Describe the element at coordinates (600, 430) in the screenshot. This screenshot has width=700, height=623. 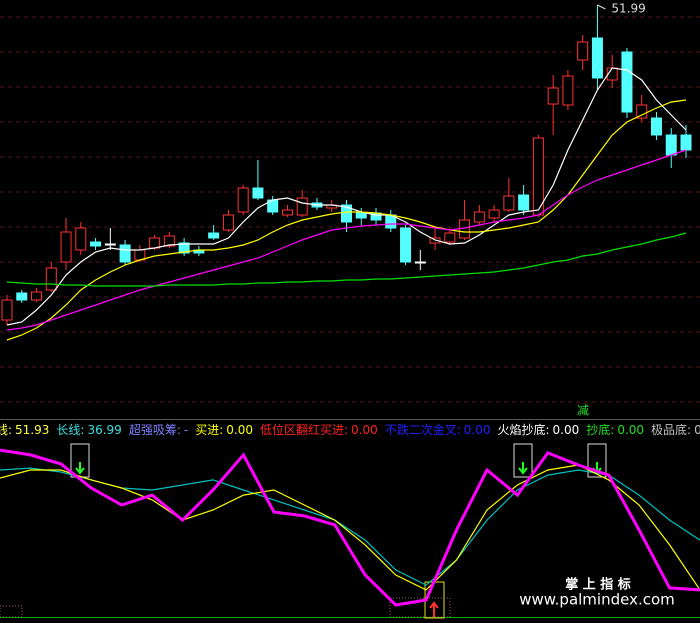
I see `legend-name: 抄底:` at that location.